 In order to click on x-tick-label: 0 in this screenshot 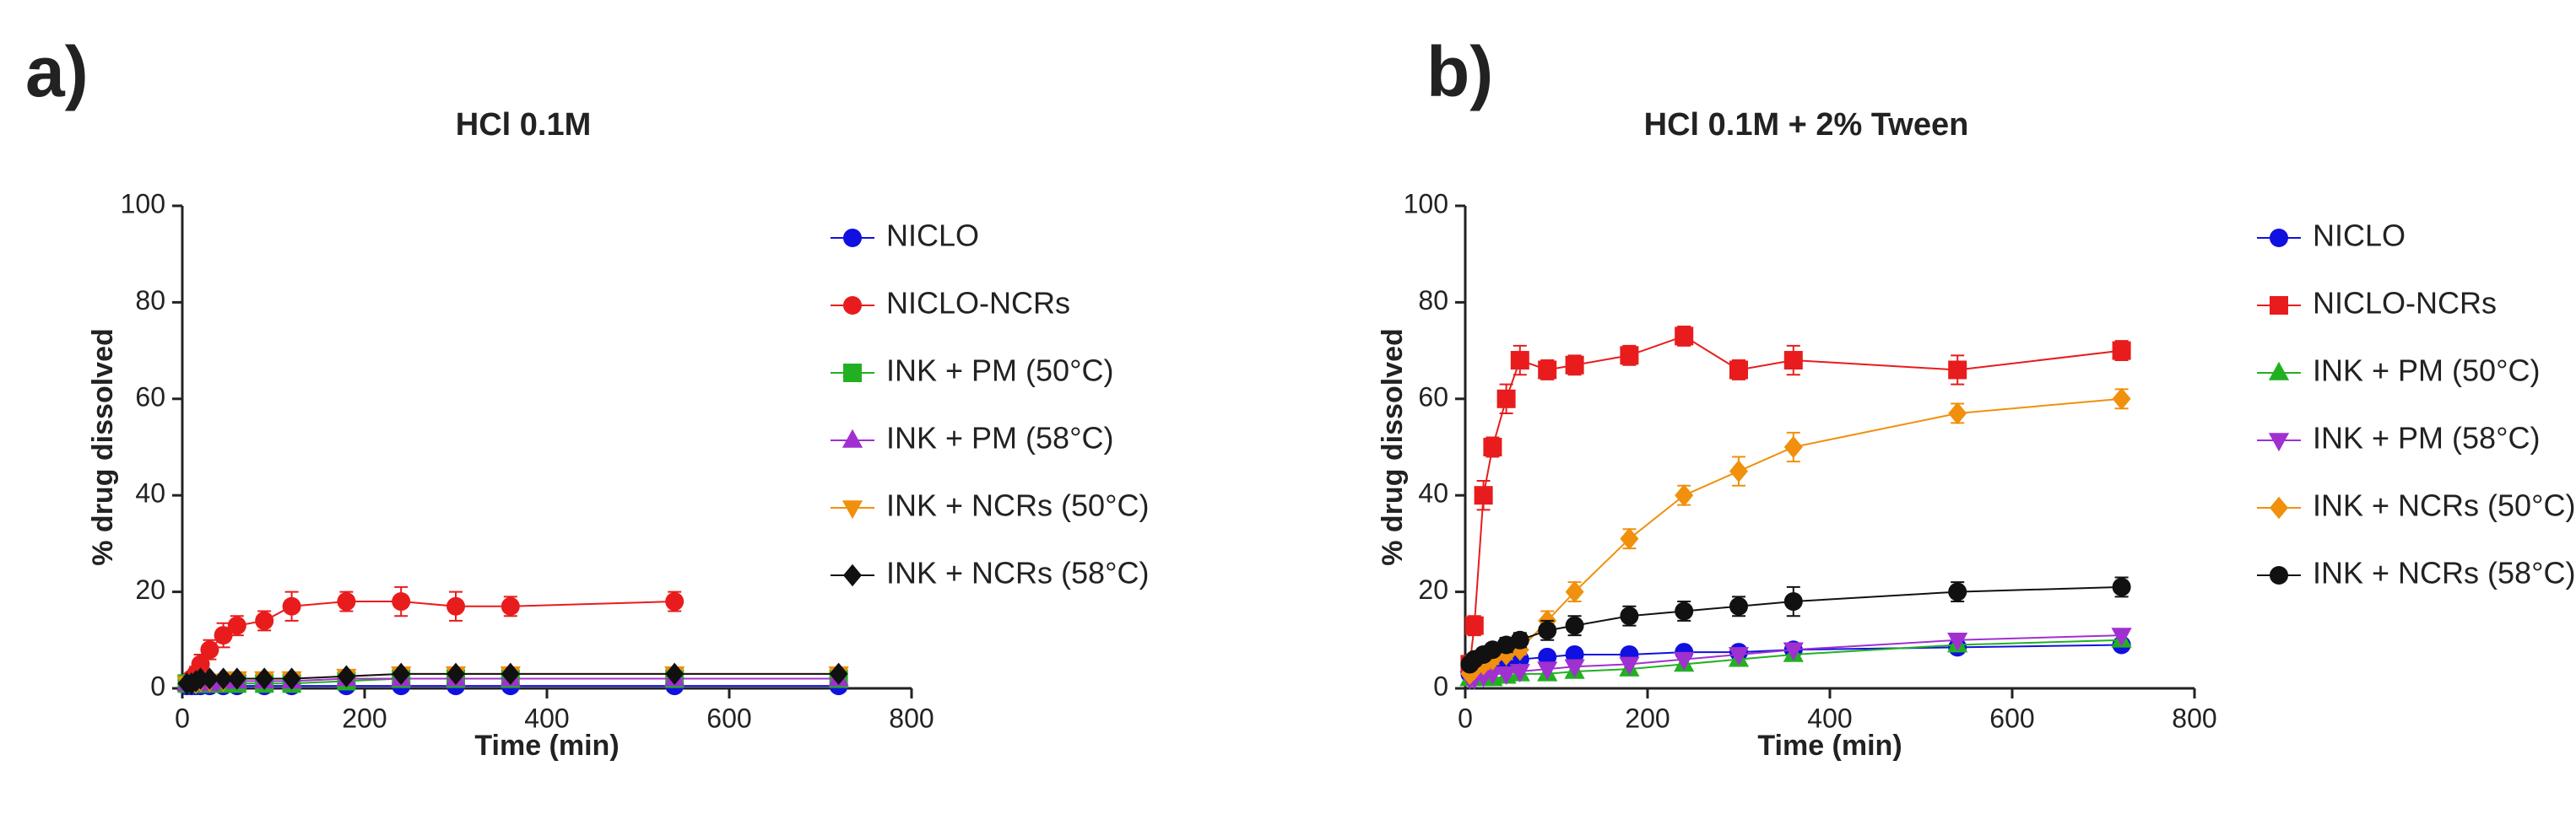, I will do `click(1465, 718)`.